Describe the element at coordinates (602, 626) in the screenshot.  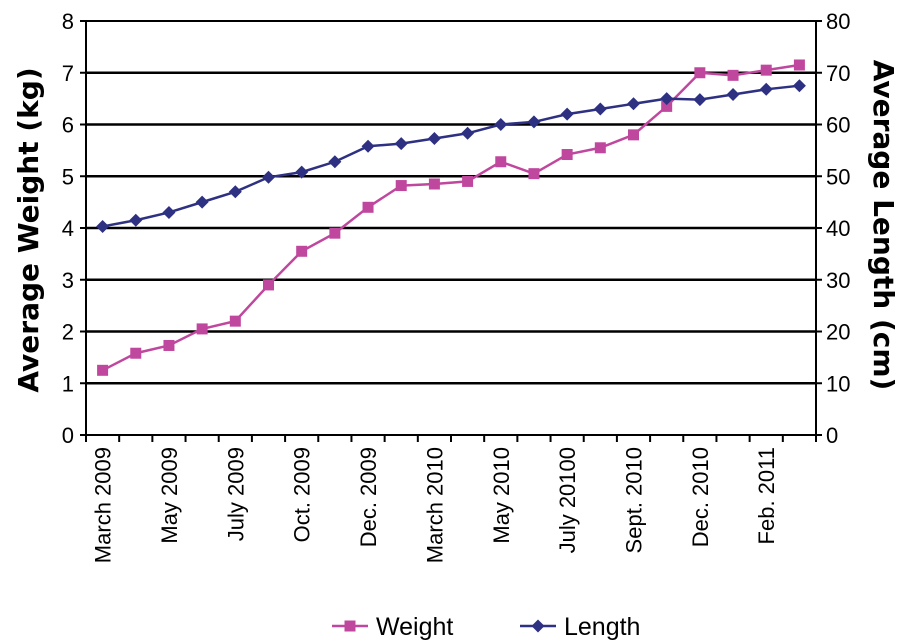
I see `legend-label: Length` at that location.